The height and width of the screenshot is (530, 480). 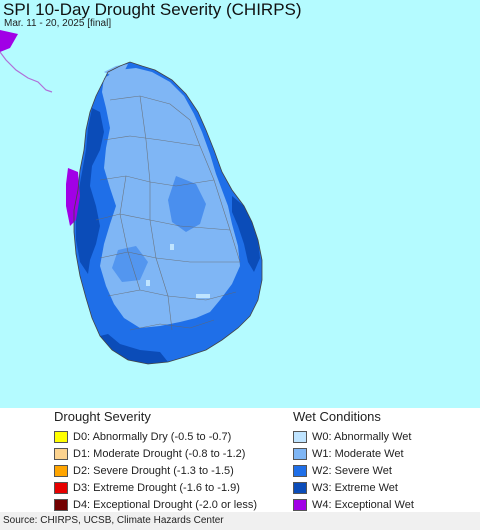 I want to click on map-title: SPI 10-Day Drought Severity (CHIRPS), so click(x=152, y=9).